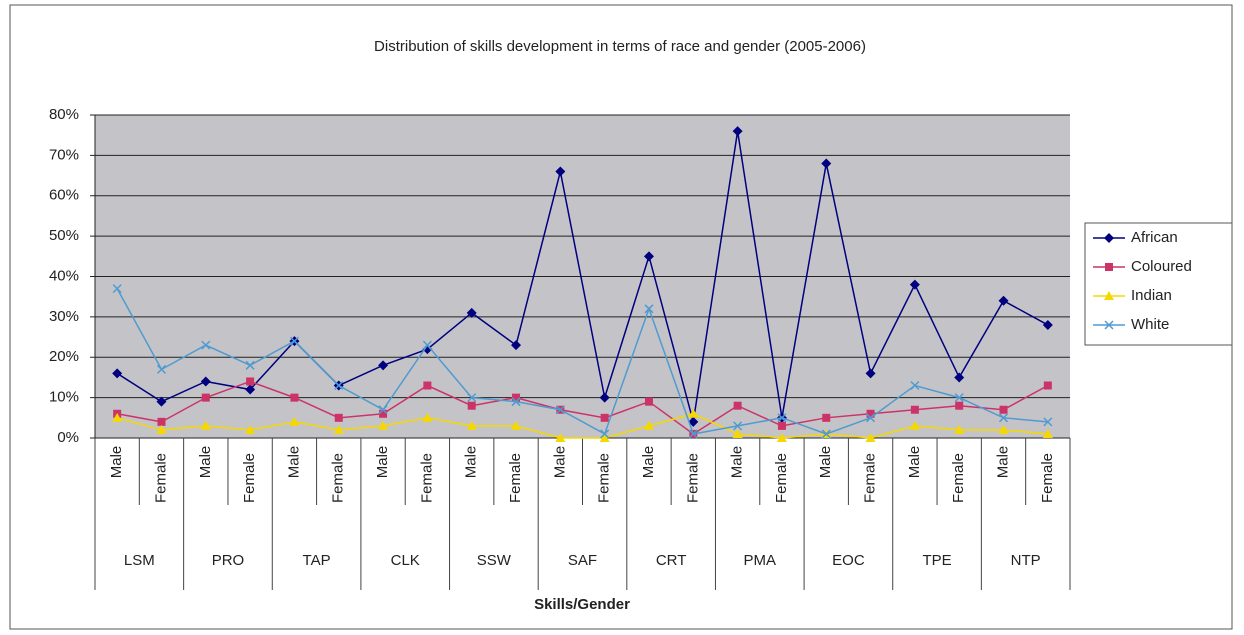  Describe the element at coordinates (582, 604) in the screenshot. I see `x-axis-title: Skills/Gender` at that location.